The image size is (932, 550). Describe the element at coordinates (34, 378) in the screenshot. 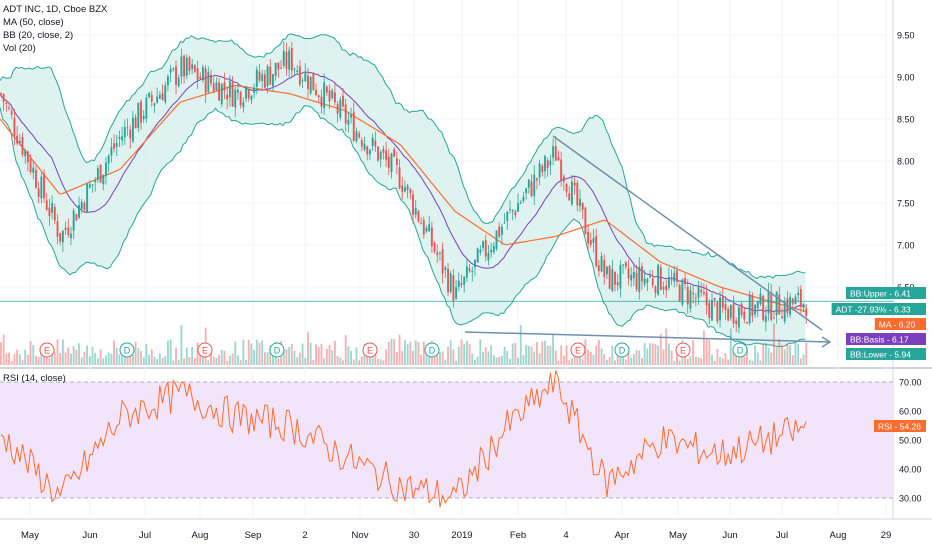

I see `rsi-legend: RSI (14, close)` at that location.